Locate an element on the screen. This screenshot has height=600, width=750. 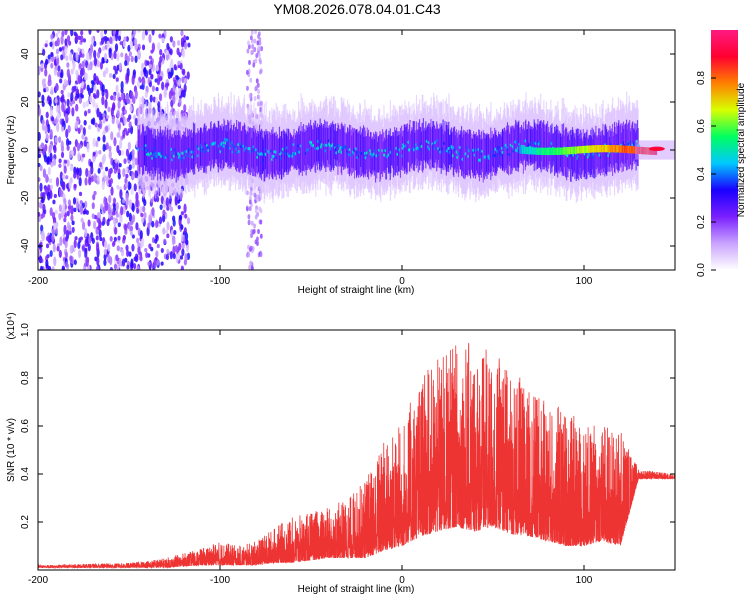
colorbar-strip is located at coordinates (724, 150).